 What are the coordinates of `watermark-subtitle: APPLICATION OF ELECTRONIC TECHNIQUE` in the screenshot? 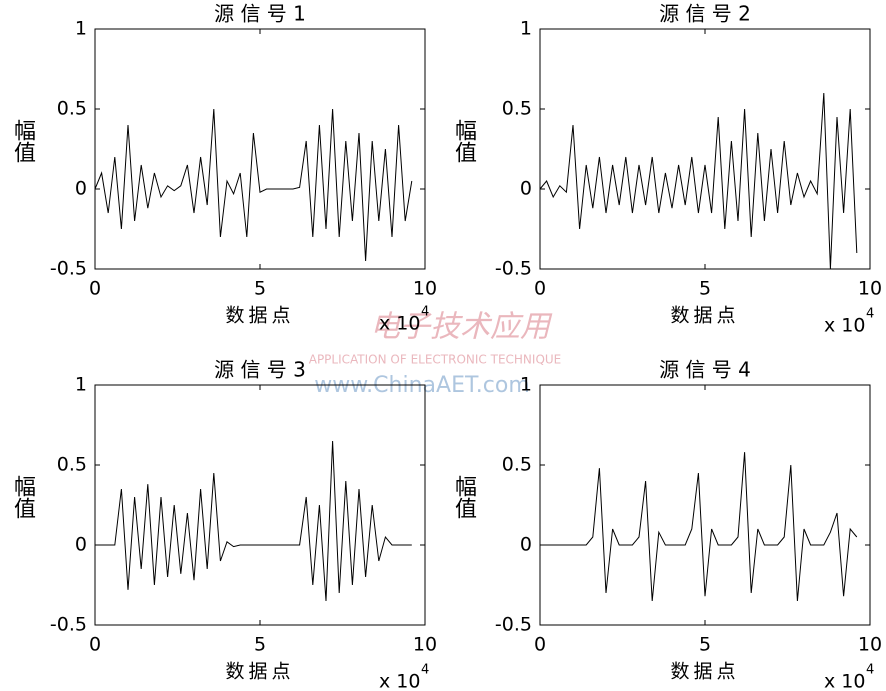 It's located at (435, 360).